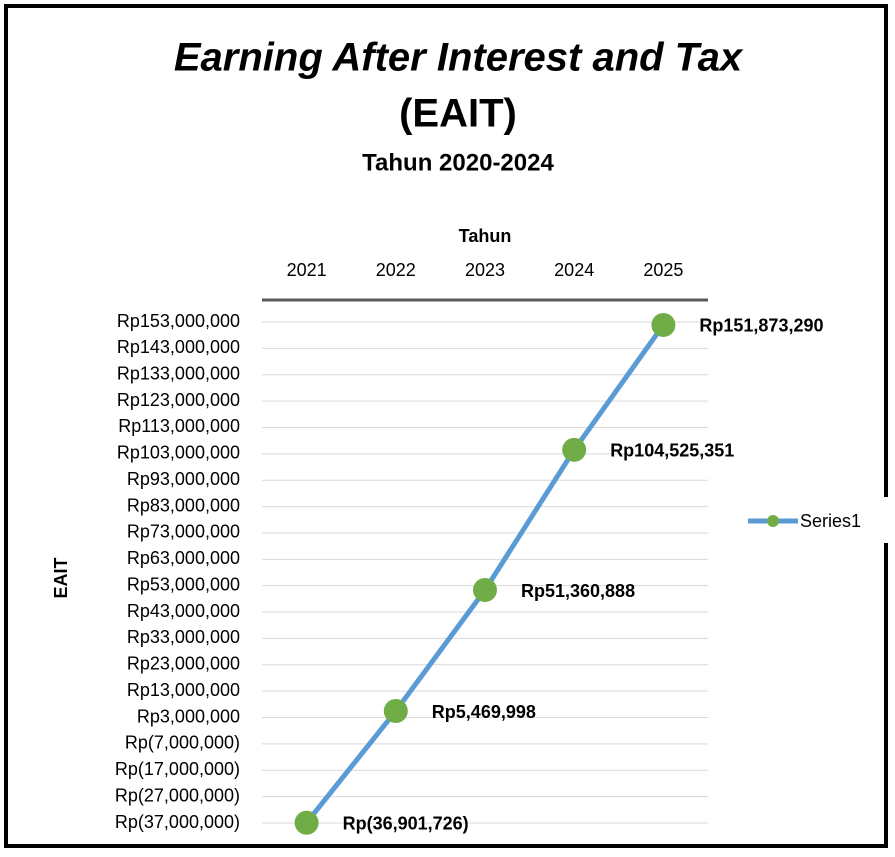  What do you see at coordinates (406, 823) in the screenshot?
I see `data-label: Rp(36,901,726)` at bounding box center [406, 823].